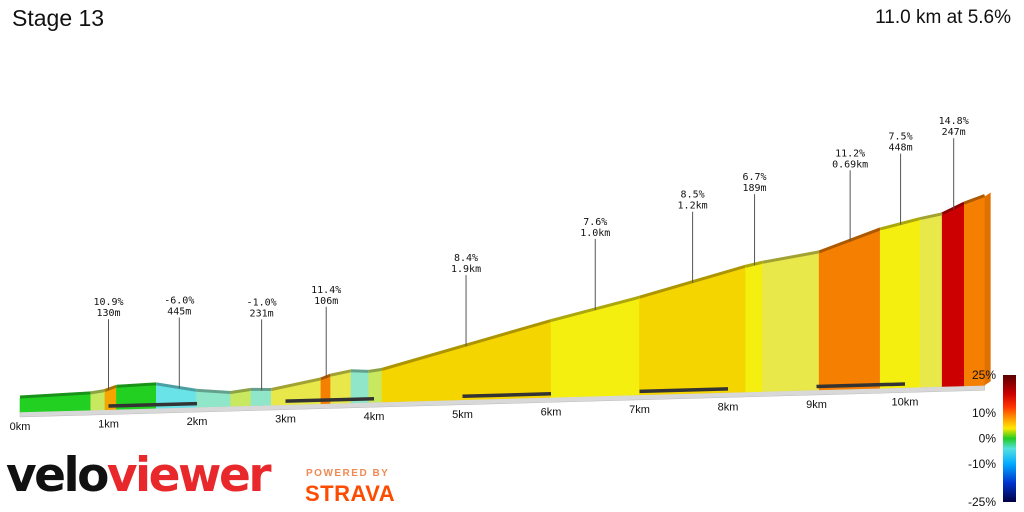  I want to click on km-tick-label: 0km, so click(20, 427).